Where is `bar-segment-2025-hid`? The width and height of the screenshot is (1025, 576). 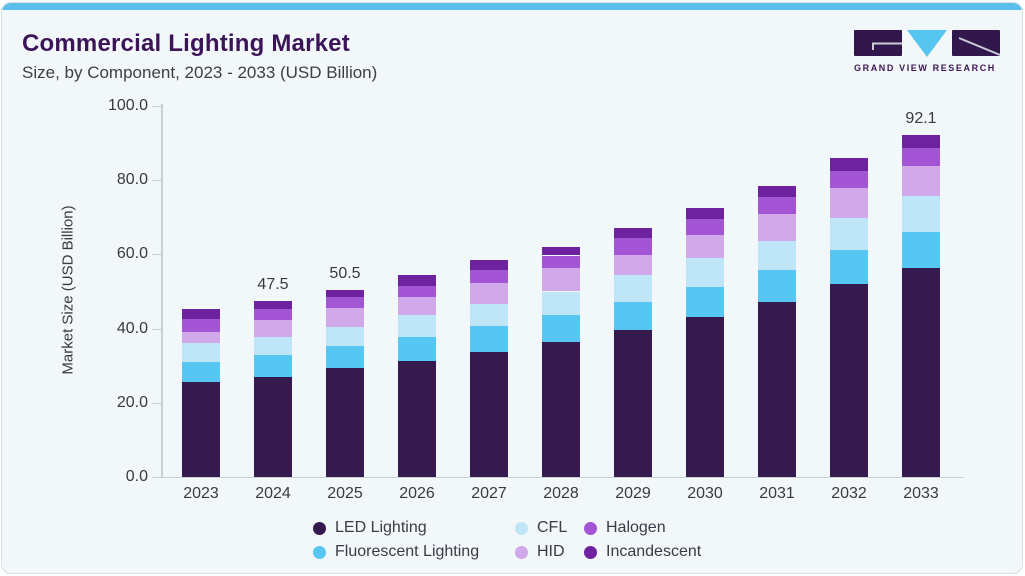 bar-segment-2025-hid is located at coordinates (345, 317).